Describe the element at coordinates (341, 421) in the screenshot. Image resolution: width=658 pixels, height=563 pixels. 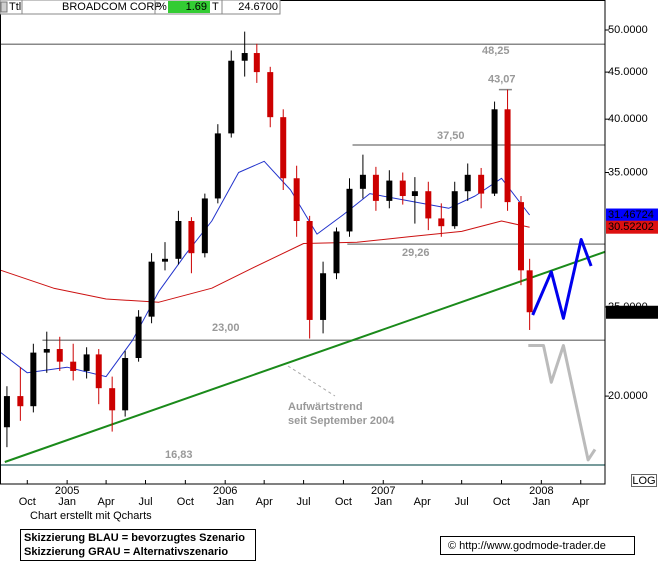
I see `annotation: seit September 2004` at that location.